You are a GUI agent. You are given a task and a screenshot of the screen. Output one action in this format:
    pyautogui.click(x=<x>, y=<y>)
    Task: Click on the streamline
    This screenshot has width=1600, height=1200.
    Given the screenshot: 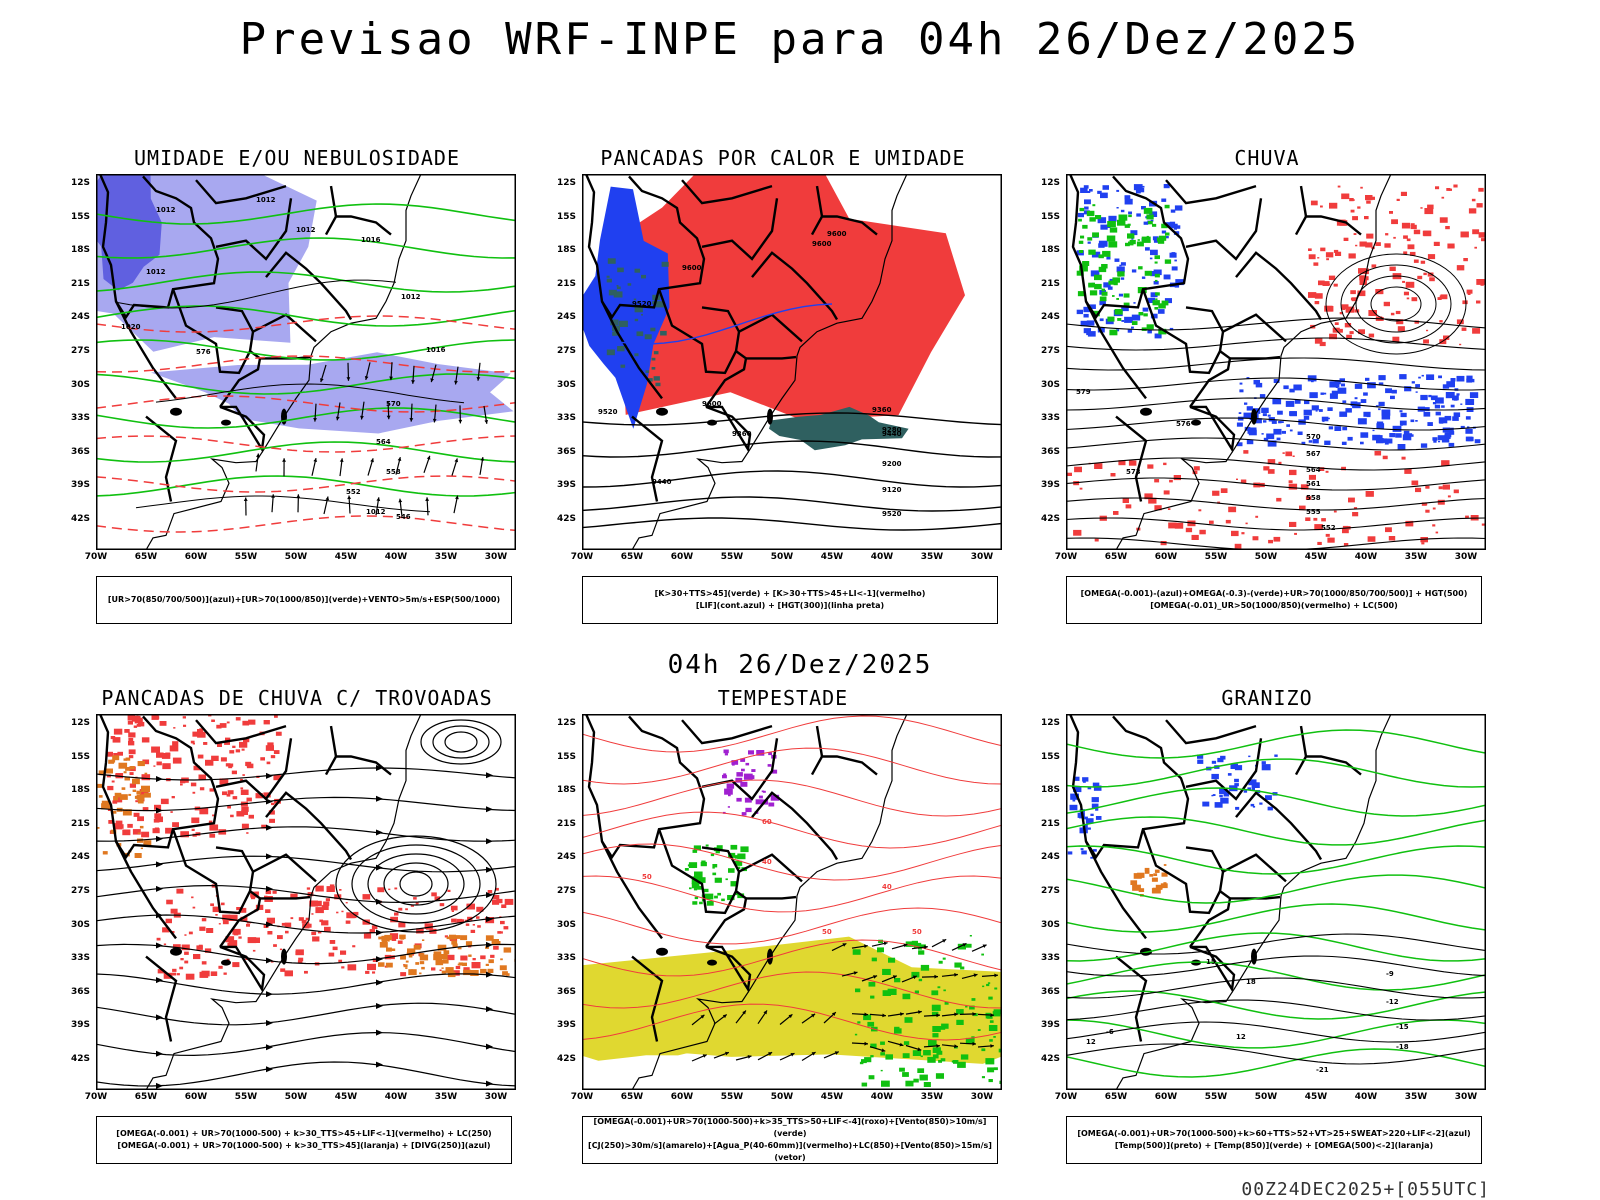 What is the action you would take?
    pyautogui.click(x=306, y=1074)
    